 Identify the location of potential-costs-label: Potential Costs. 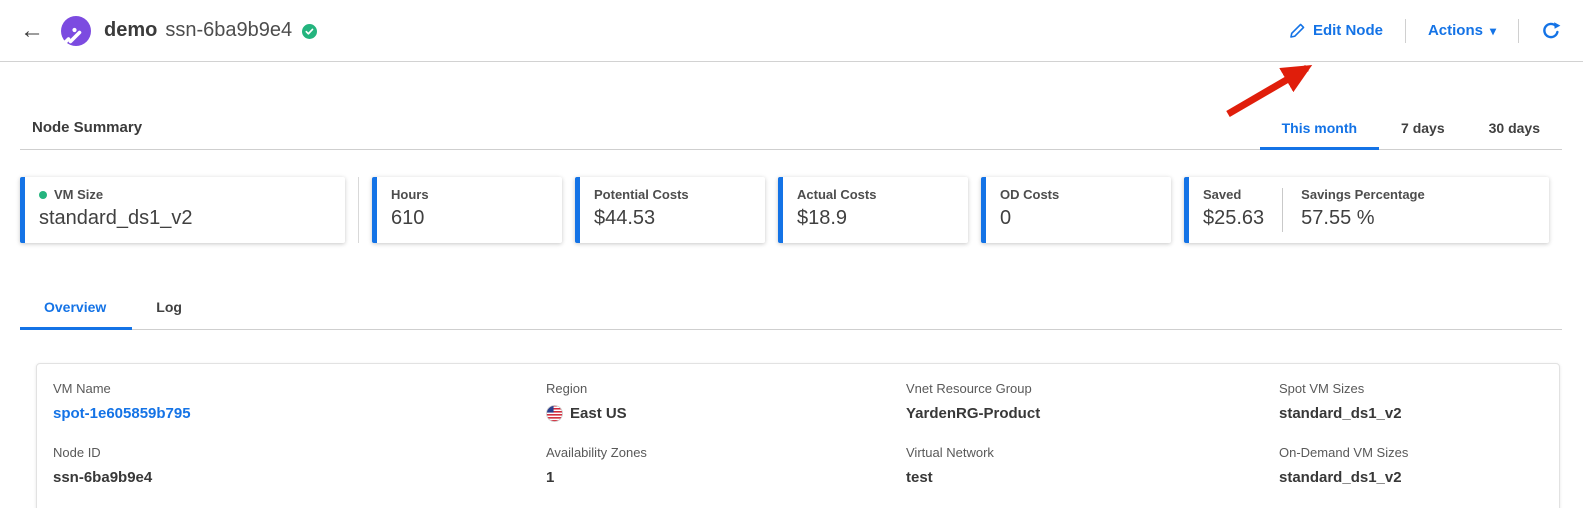
(641, 194).